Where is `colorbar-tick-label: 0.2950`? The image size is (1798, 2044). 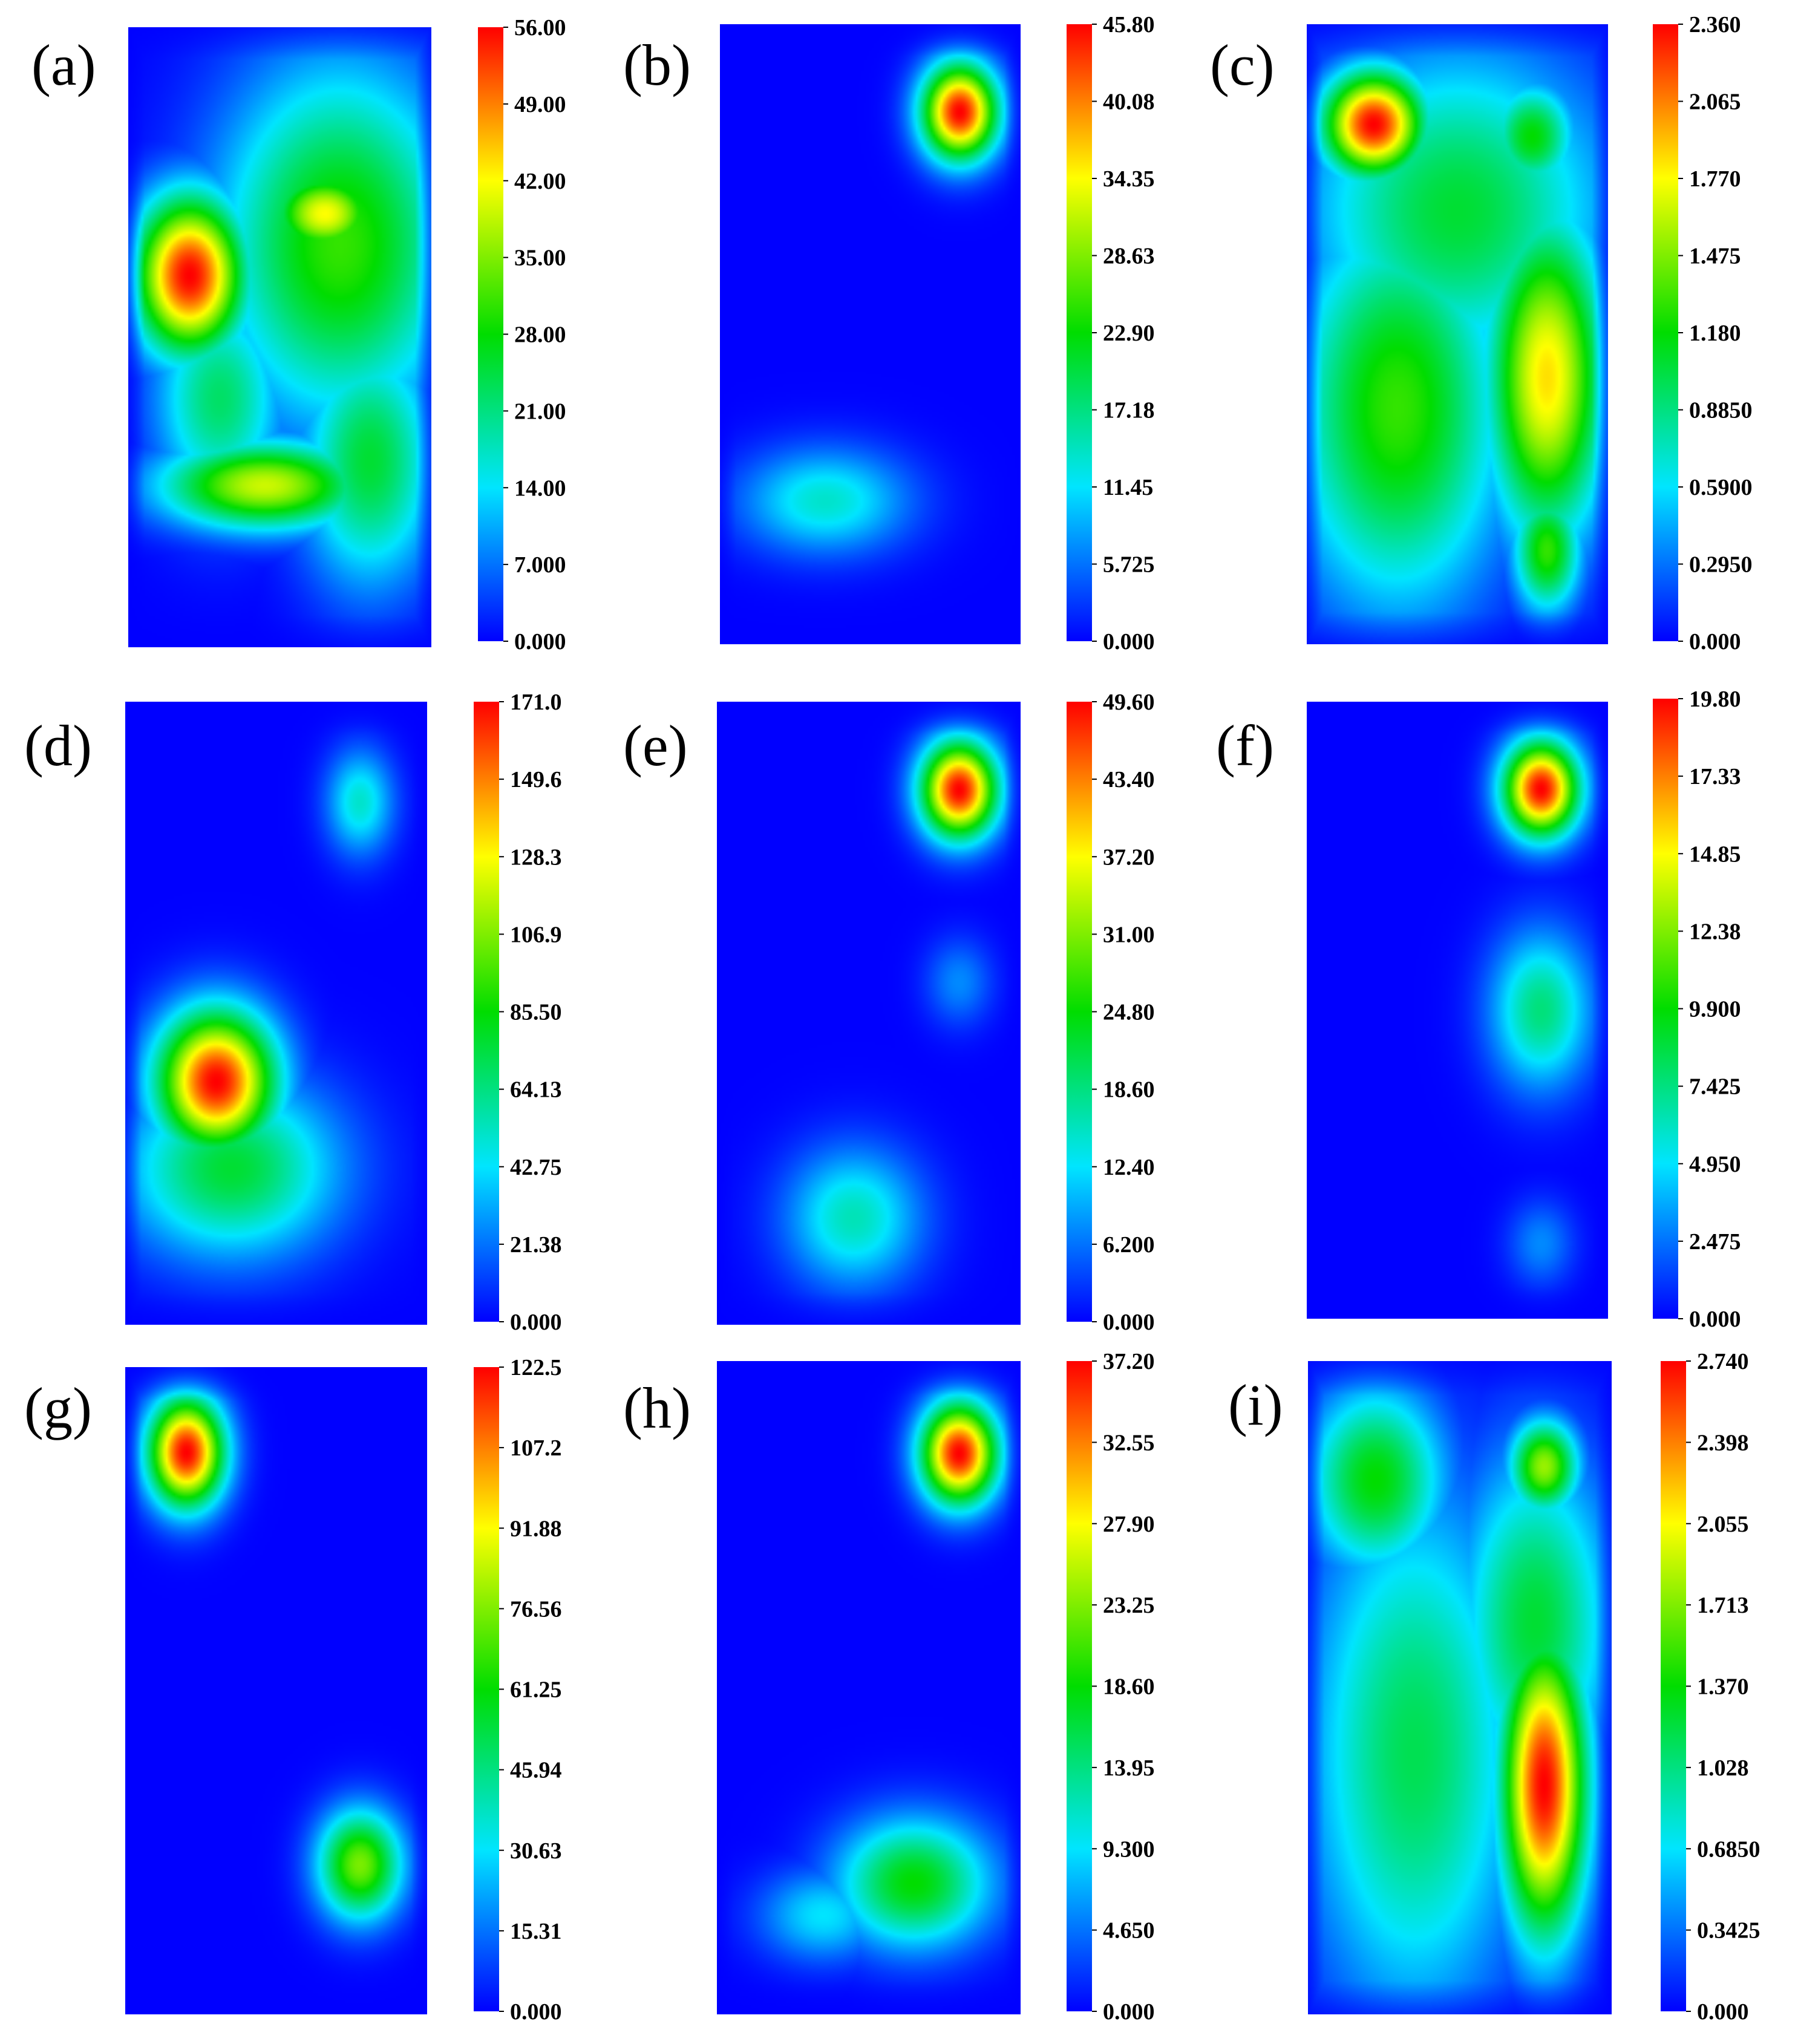
colorbar-tick-label: 0.2950 is located at coordinates (1721, 565).